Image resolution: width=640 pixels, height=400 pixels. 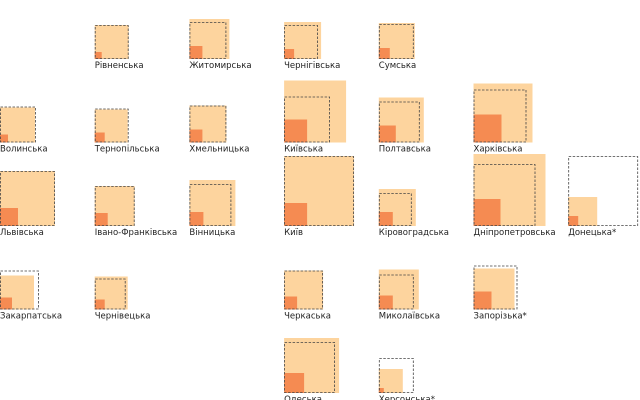 I want to click on region-label: Харківська, so click(x=498, y=150).